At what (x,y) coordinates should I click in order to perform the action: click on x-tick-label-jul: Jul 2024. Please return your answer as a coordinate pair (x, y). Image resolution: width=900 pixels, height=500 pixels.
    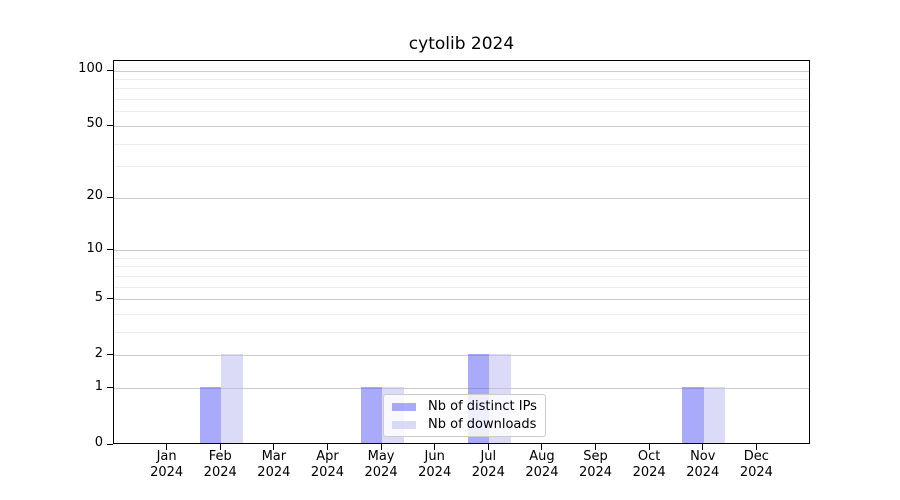
    Looking at the image, I should click on (488, 465).